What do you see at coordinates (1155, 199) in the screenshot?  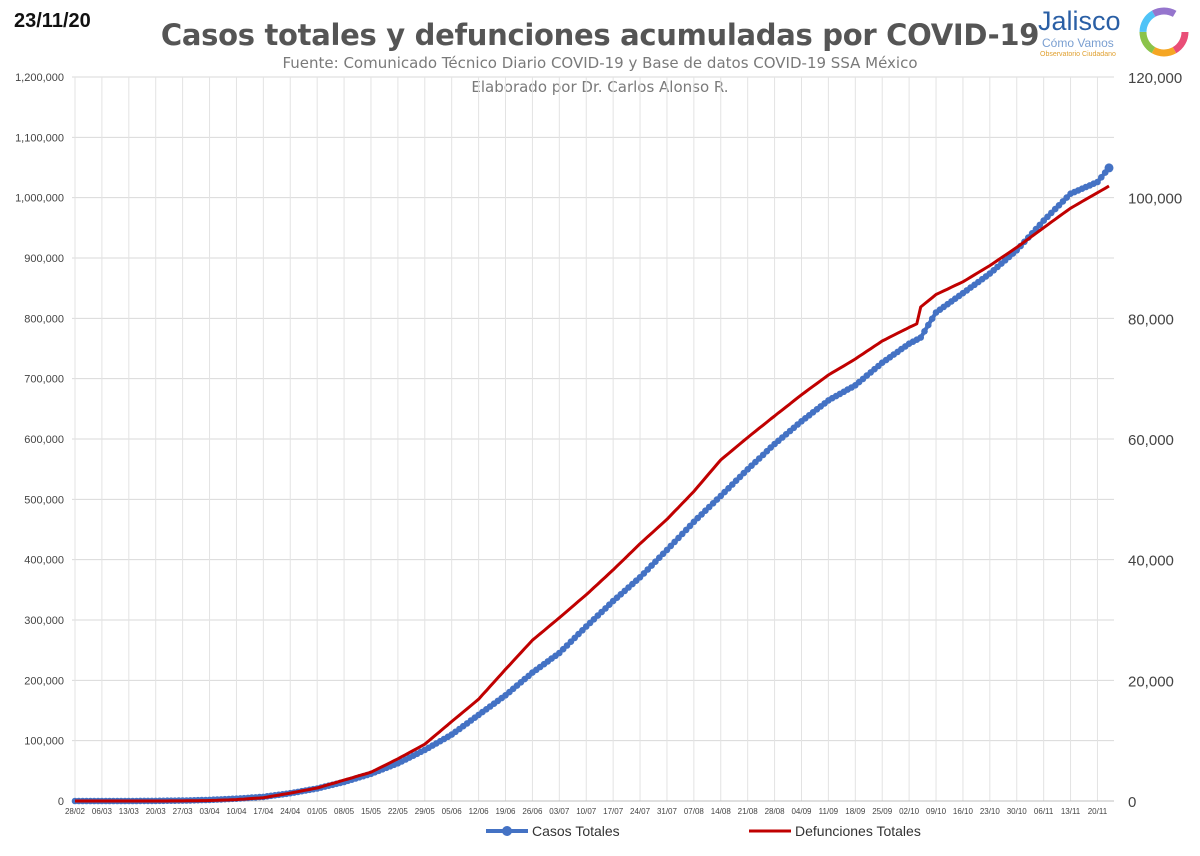 I see `y-right-tick-label: 100,000` at bounding box center [1155, 199].